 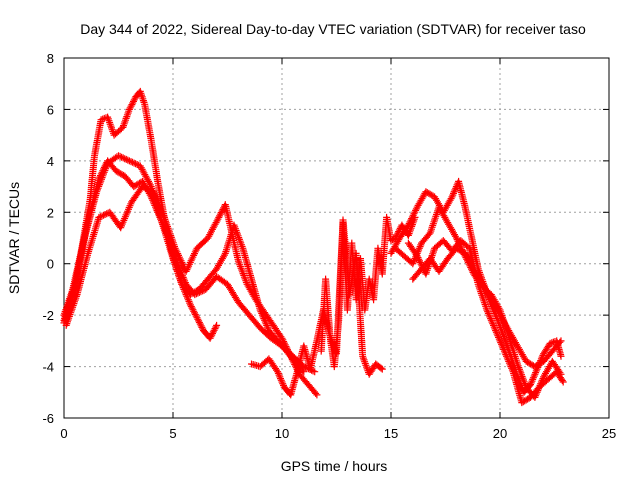 I want to click on x-axis-label: GPS time / hours, so click(x=334, y=466).